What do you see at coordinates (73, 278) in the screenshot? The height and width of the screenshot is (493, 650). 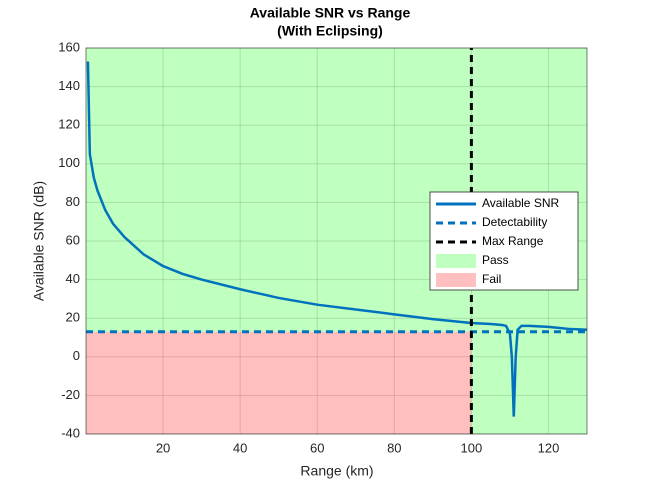 I see `y-tick-label: 40` at bounding box center [73, 278].